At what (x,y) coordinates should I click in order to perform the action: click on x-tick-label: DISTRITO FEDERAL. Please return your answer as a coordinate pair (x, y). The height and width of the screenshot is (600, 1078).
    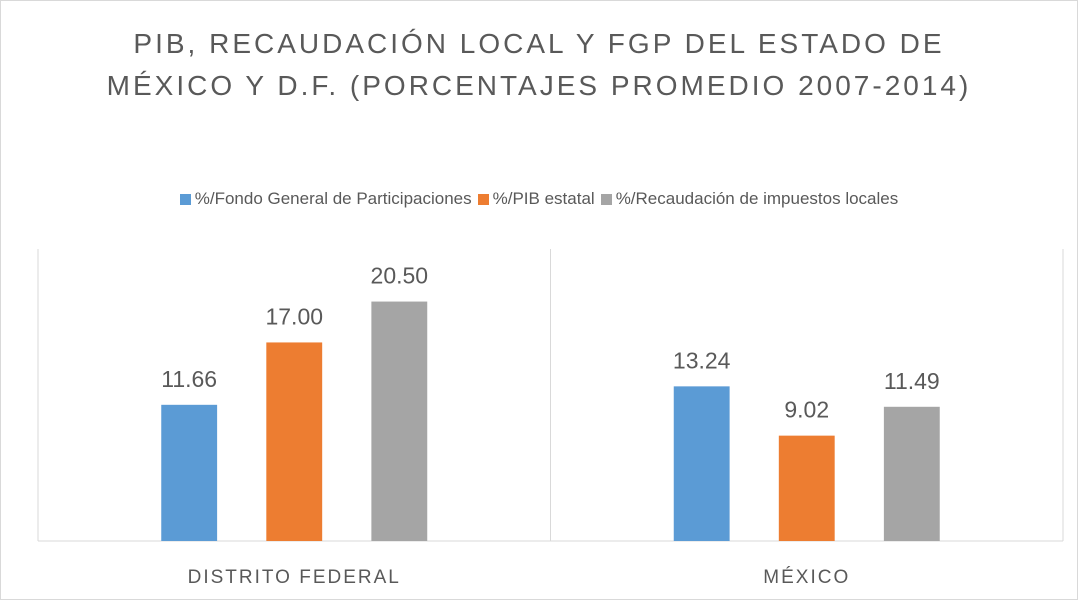
    Looking at the image, I should click on (294, 577).